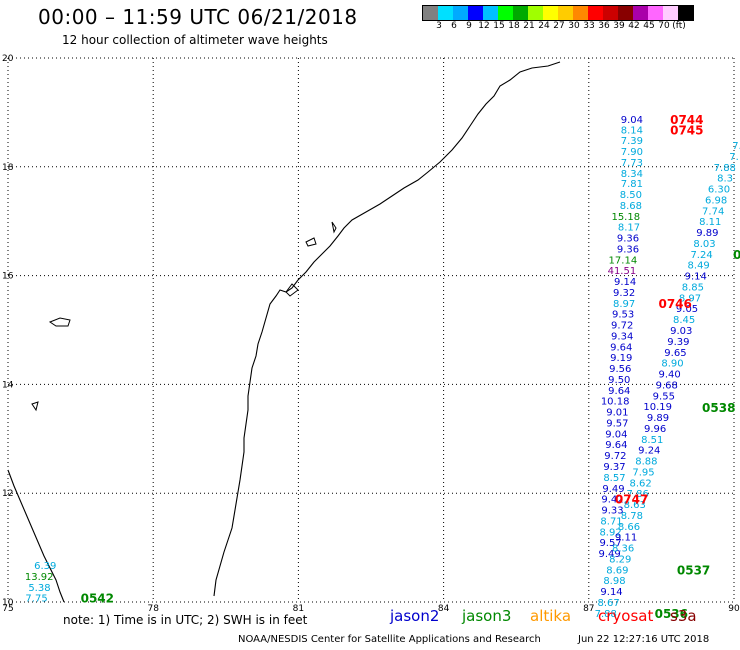  I want to click on wave-height-value: 13.92, so click(39, 577).